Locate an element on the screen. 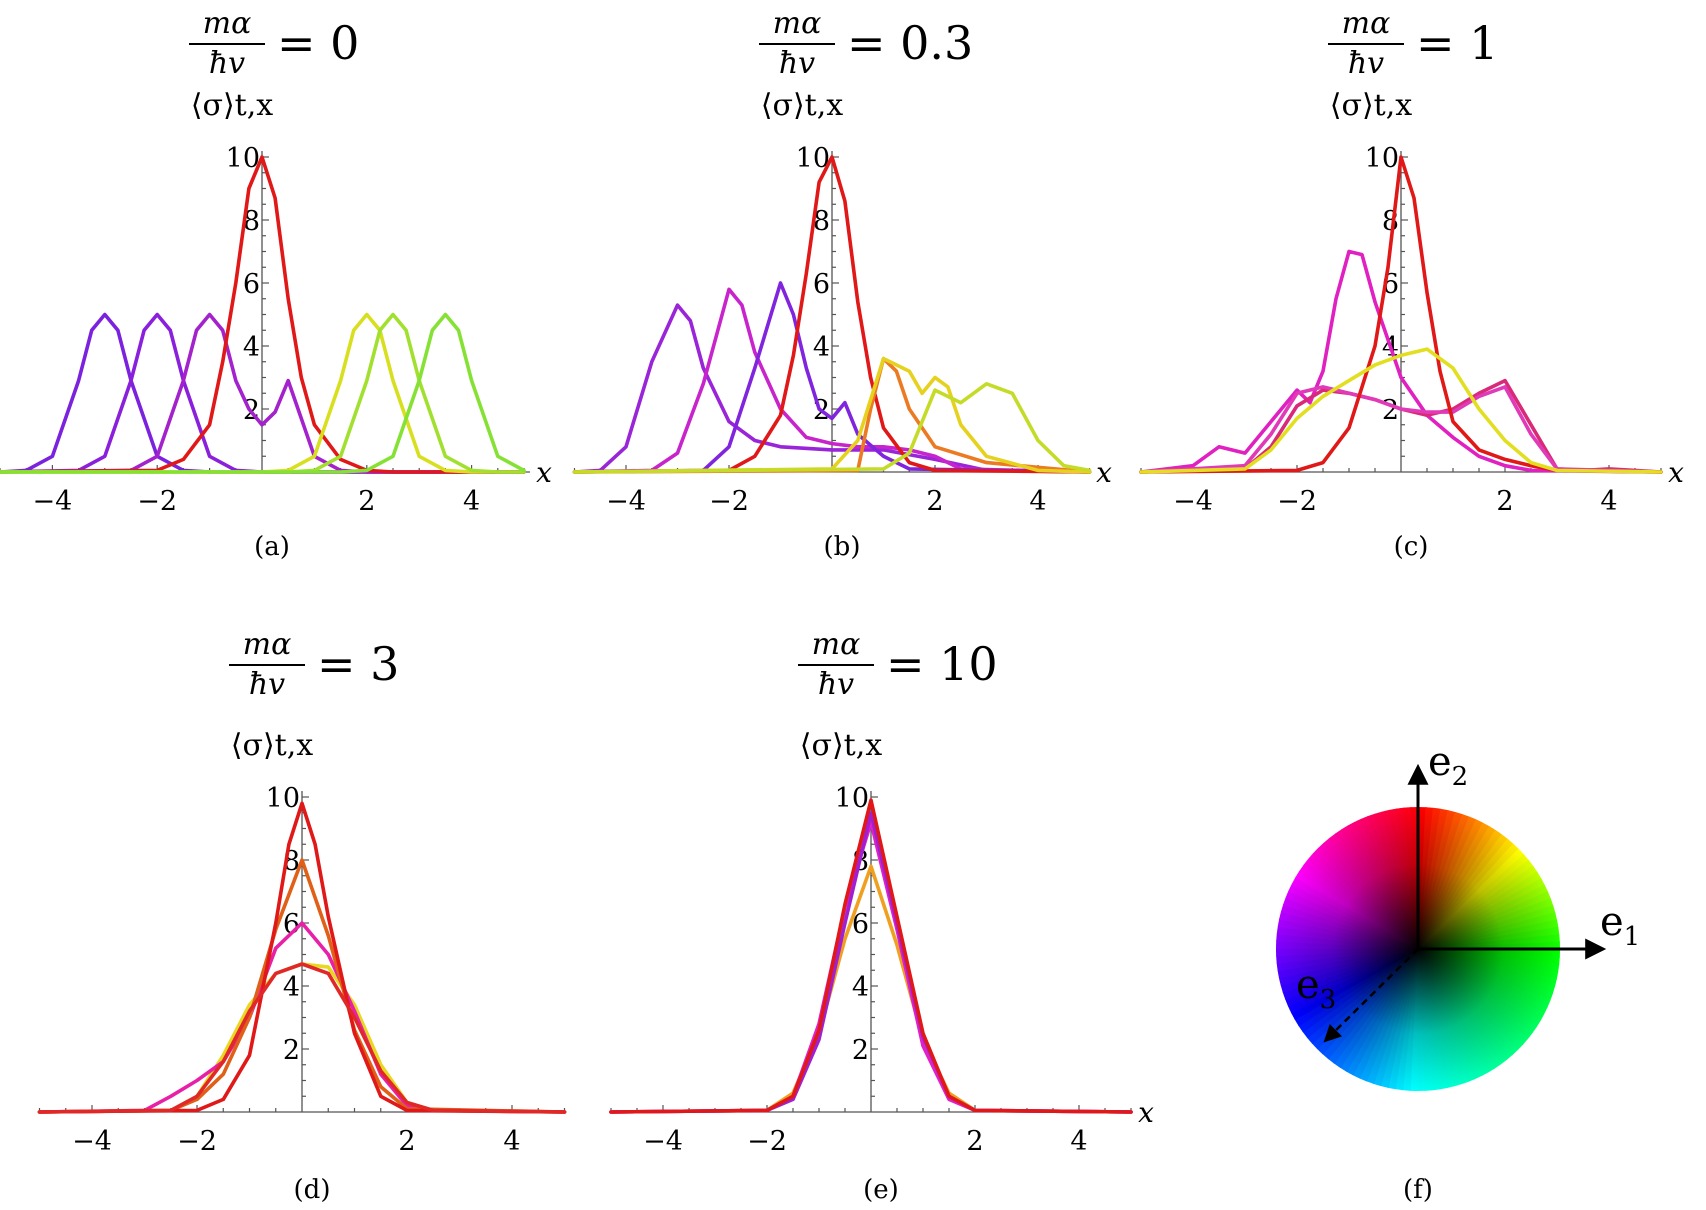 The height and width of the screenshot is (1210, 1706). y-tick-label: 8 is located at coordinates (821, 221).